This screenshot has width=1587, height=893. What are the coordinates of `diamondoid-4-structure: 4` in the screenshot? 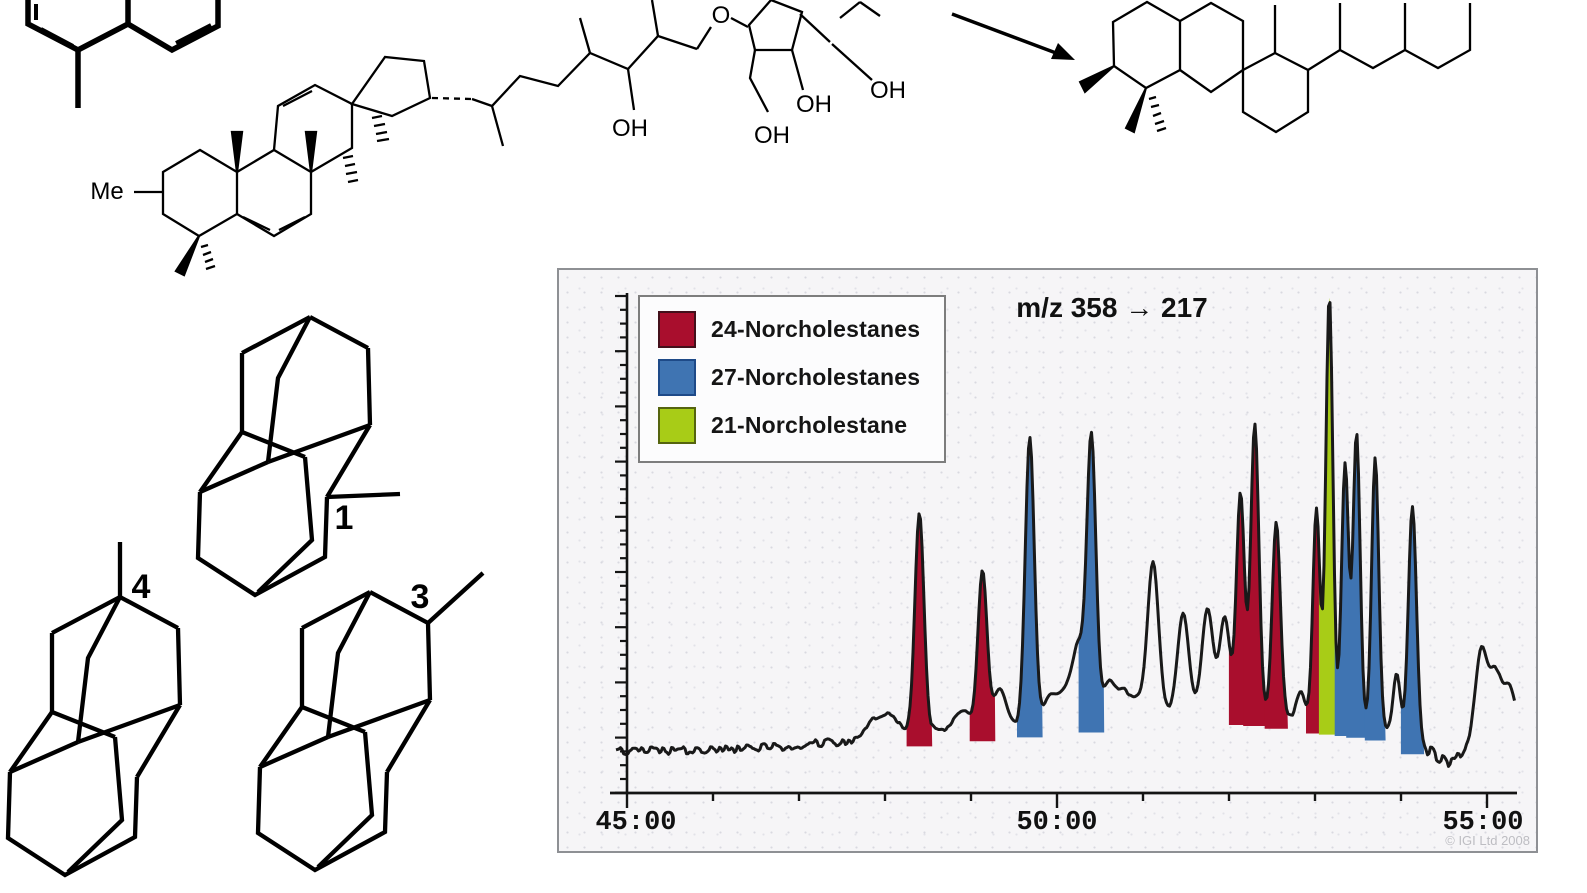 It's located at (94, 710).